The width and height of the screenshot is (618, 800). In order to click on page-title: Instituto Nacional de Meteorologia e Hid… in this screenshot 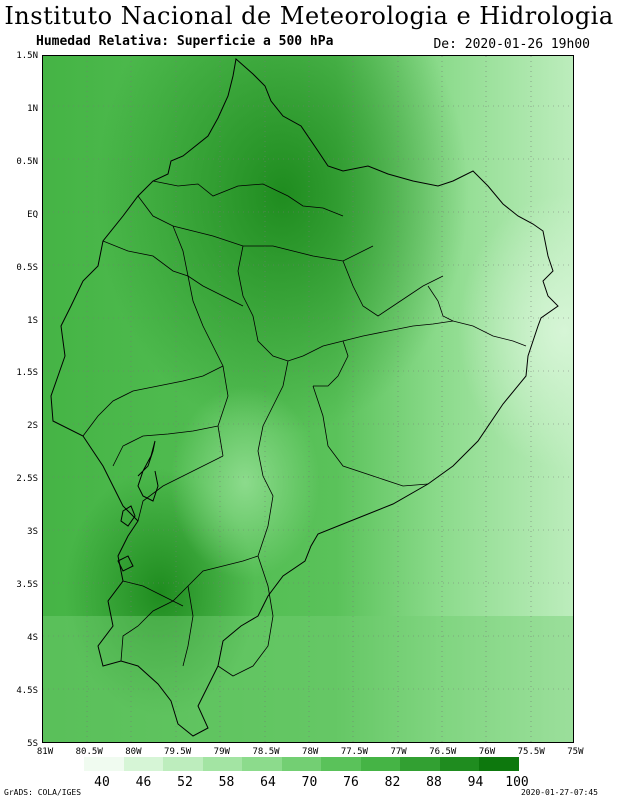, I will do `click(309, 16)`.